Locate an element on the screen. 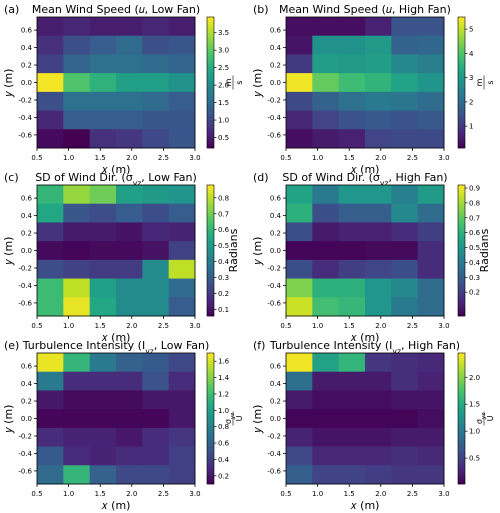  colorbar-tick-label: 0.9 is located at coordinates (474, 188).